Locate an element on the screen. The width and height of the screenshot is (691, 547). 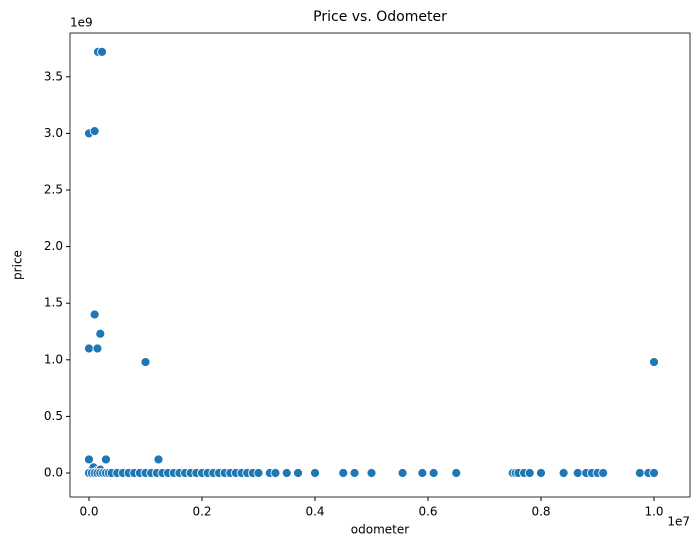
x-tick-label: 0.2 is located at coordinates (201, 512).